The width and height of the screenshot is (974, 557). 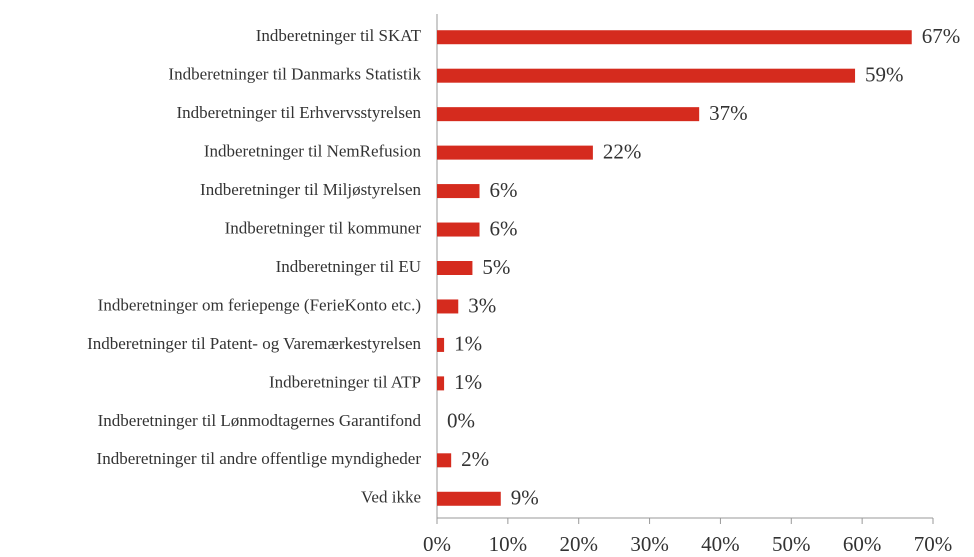 I want to click on category-label: Indberetninger til NemRefusion, so click(x=313, y=151).